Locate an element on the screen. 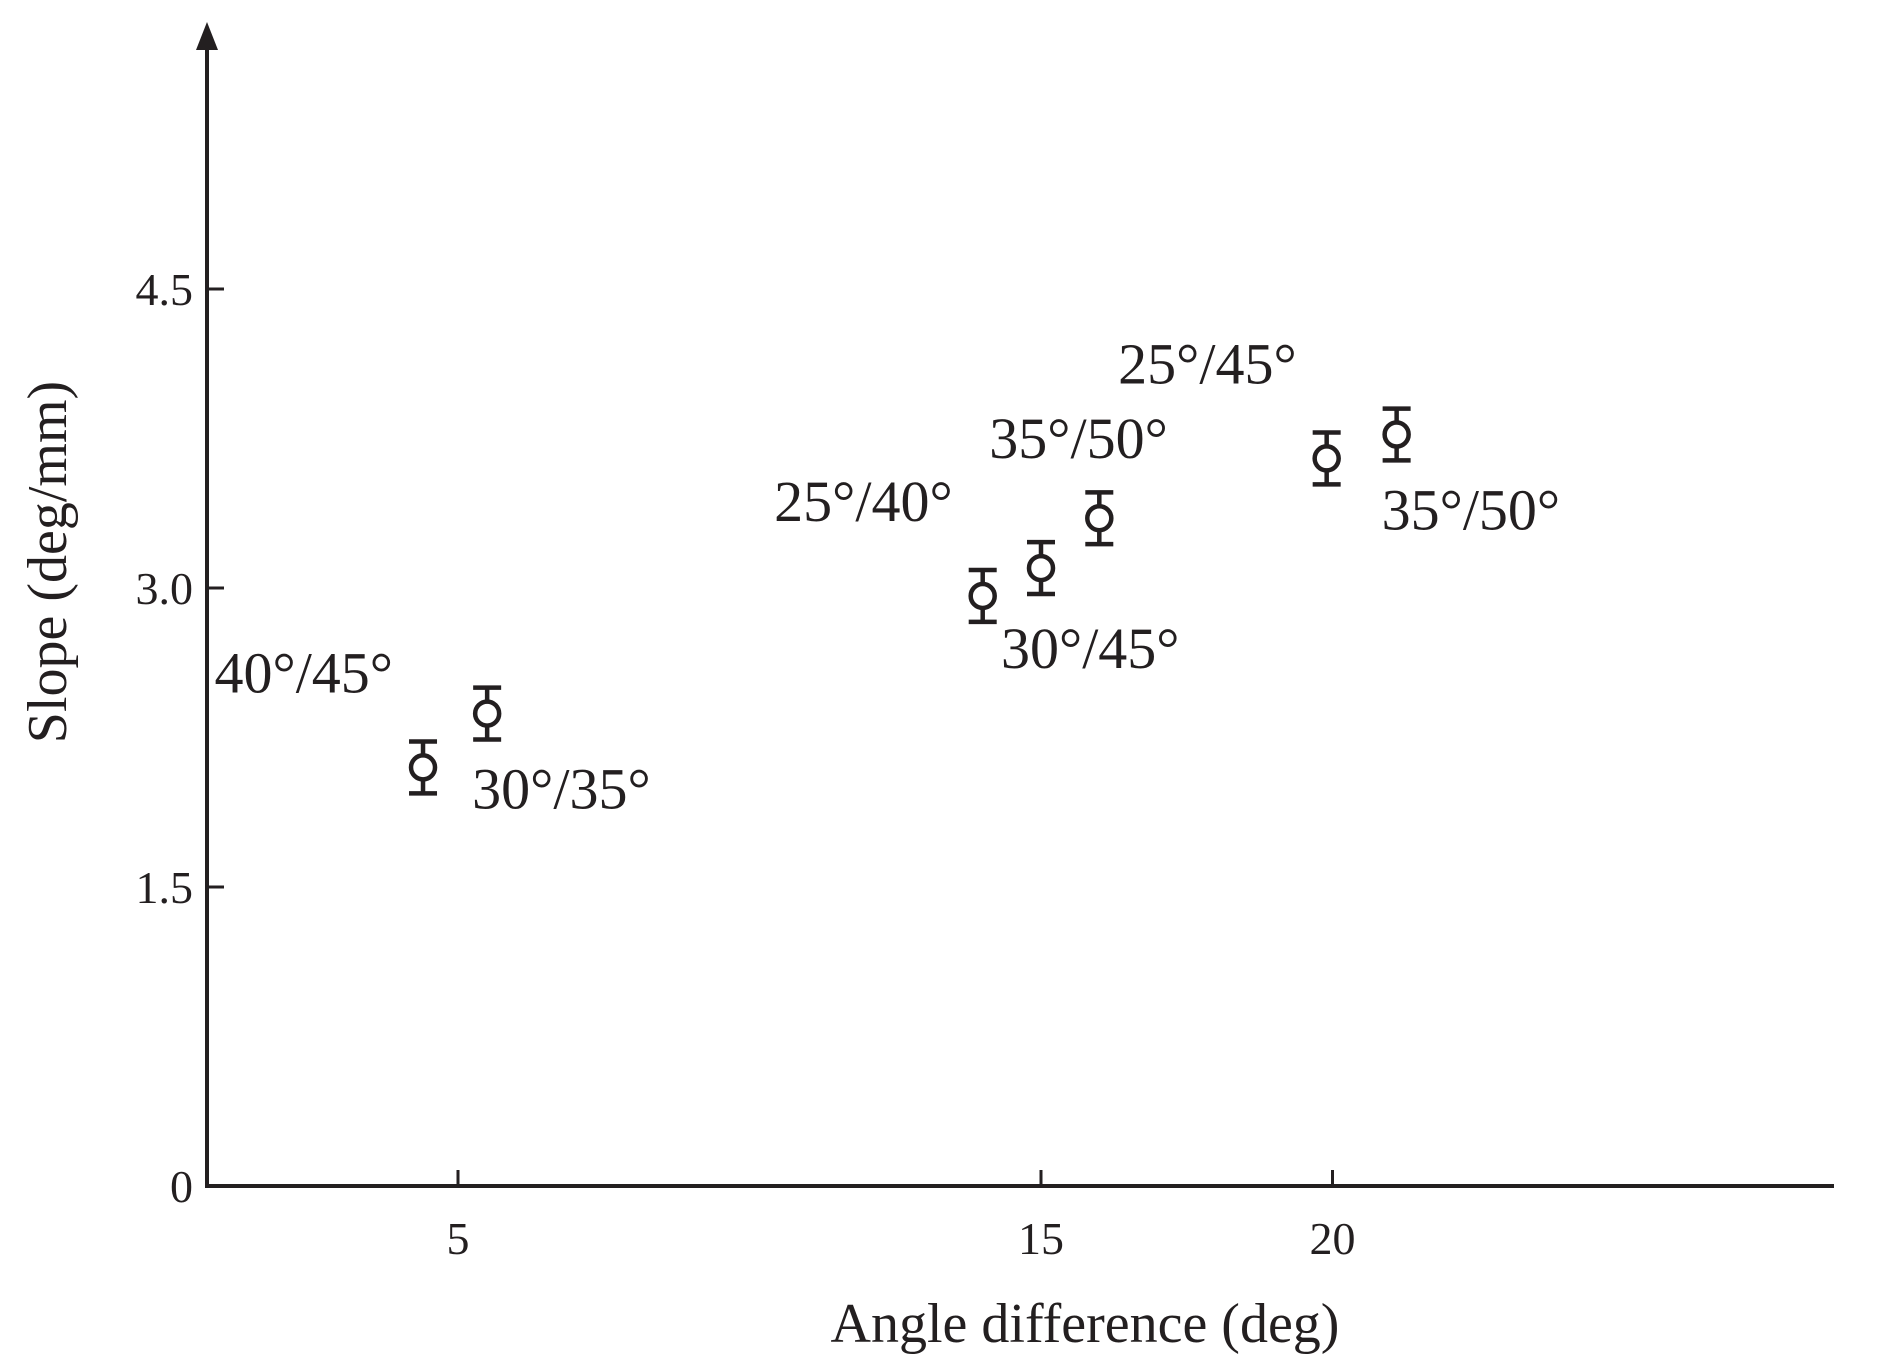  data-point-group: 30°/35° is located at coordinates (561, 753).